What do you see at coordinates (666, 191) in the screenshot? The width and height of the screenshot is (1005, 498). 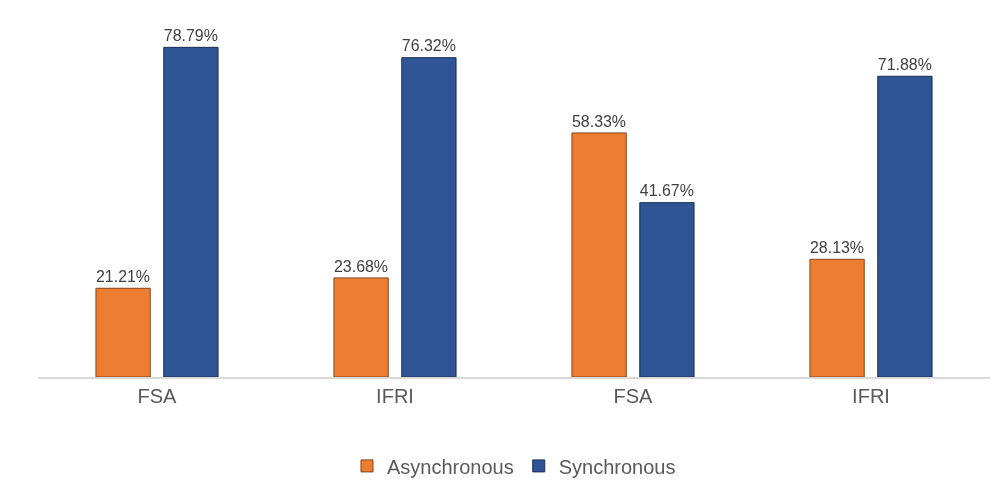 I see `data-label: 41.67%` at bounding box center [666, 191].